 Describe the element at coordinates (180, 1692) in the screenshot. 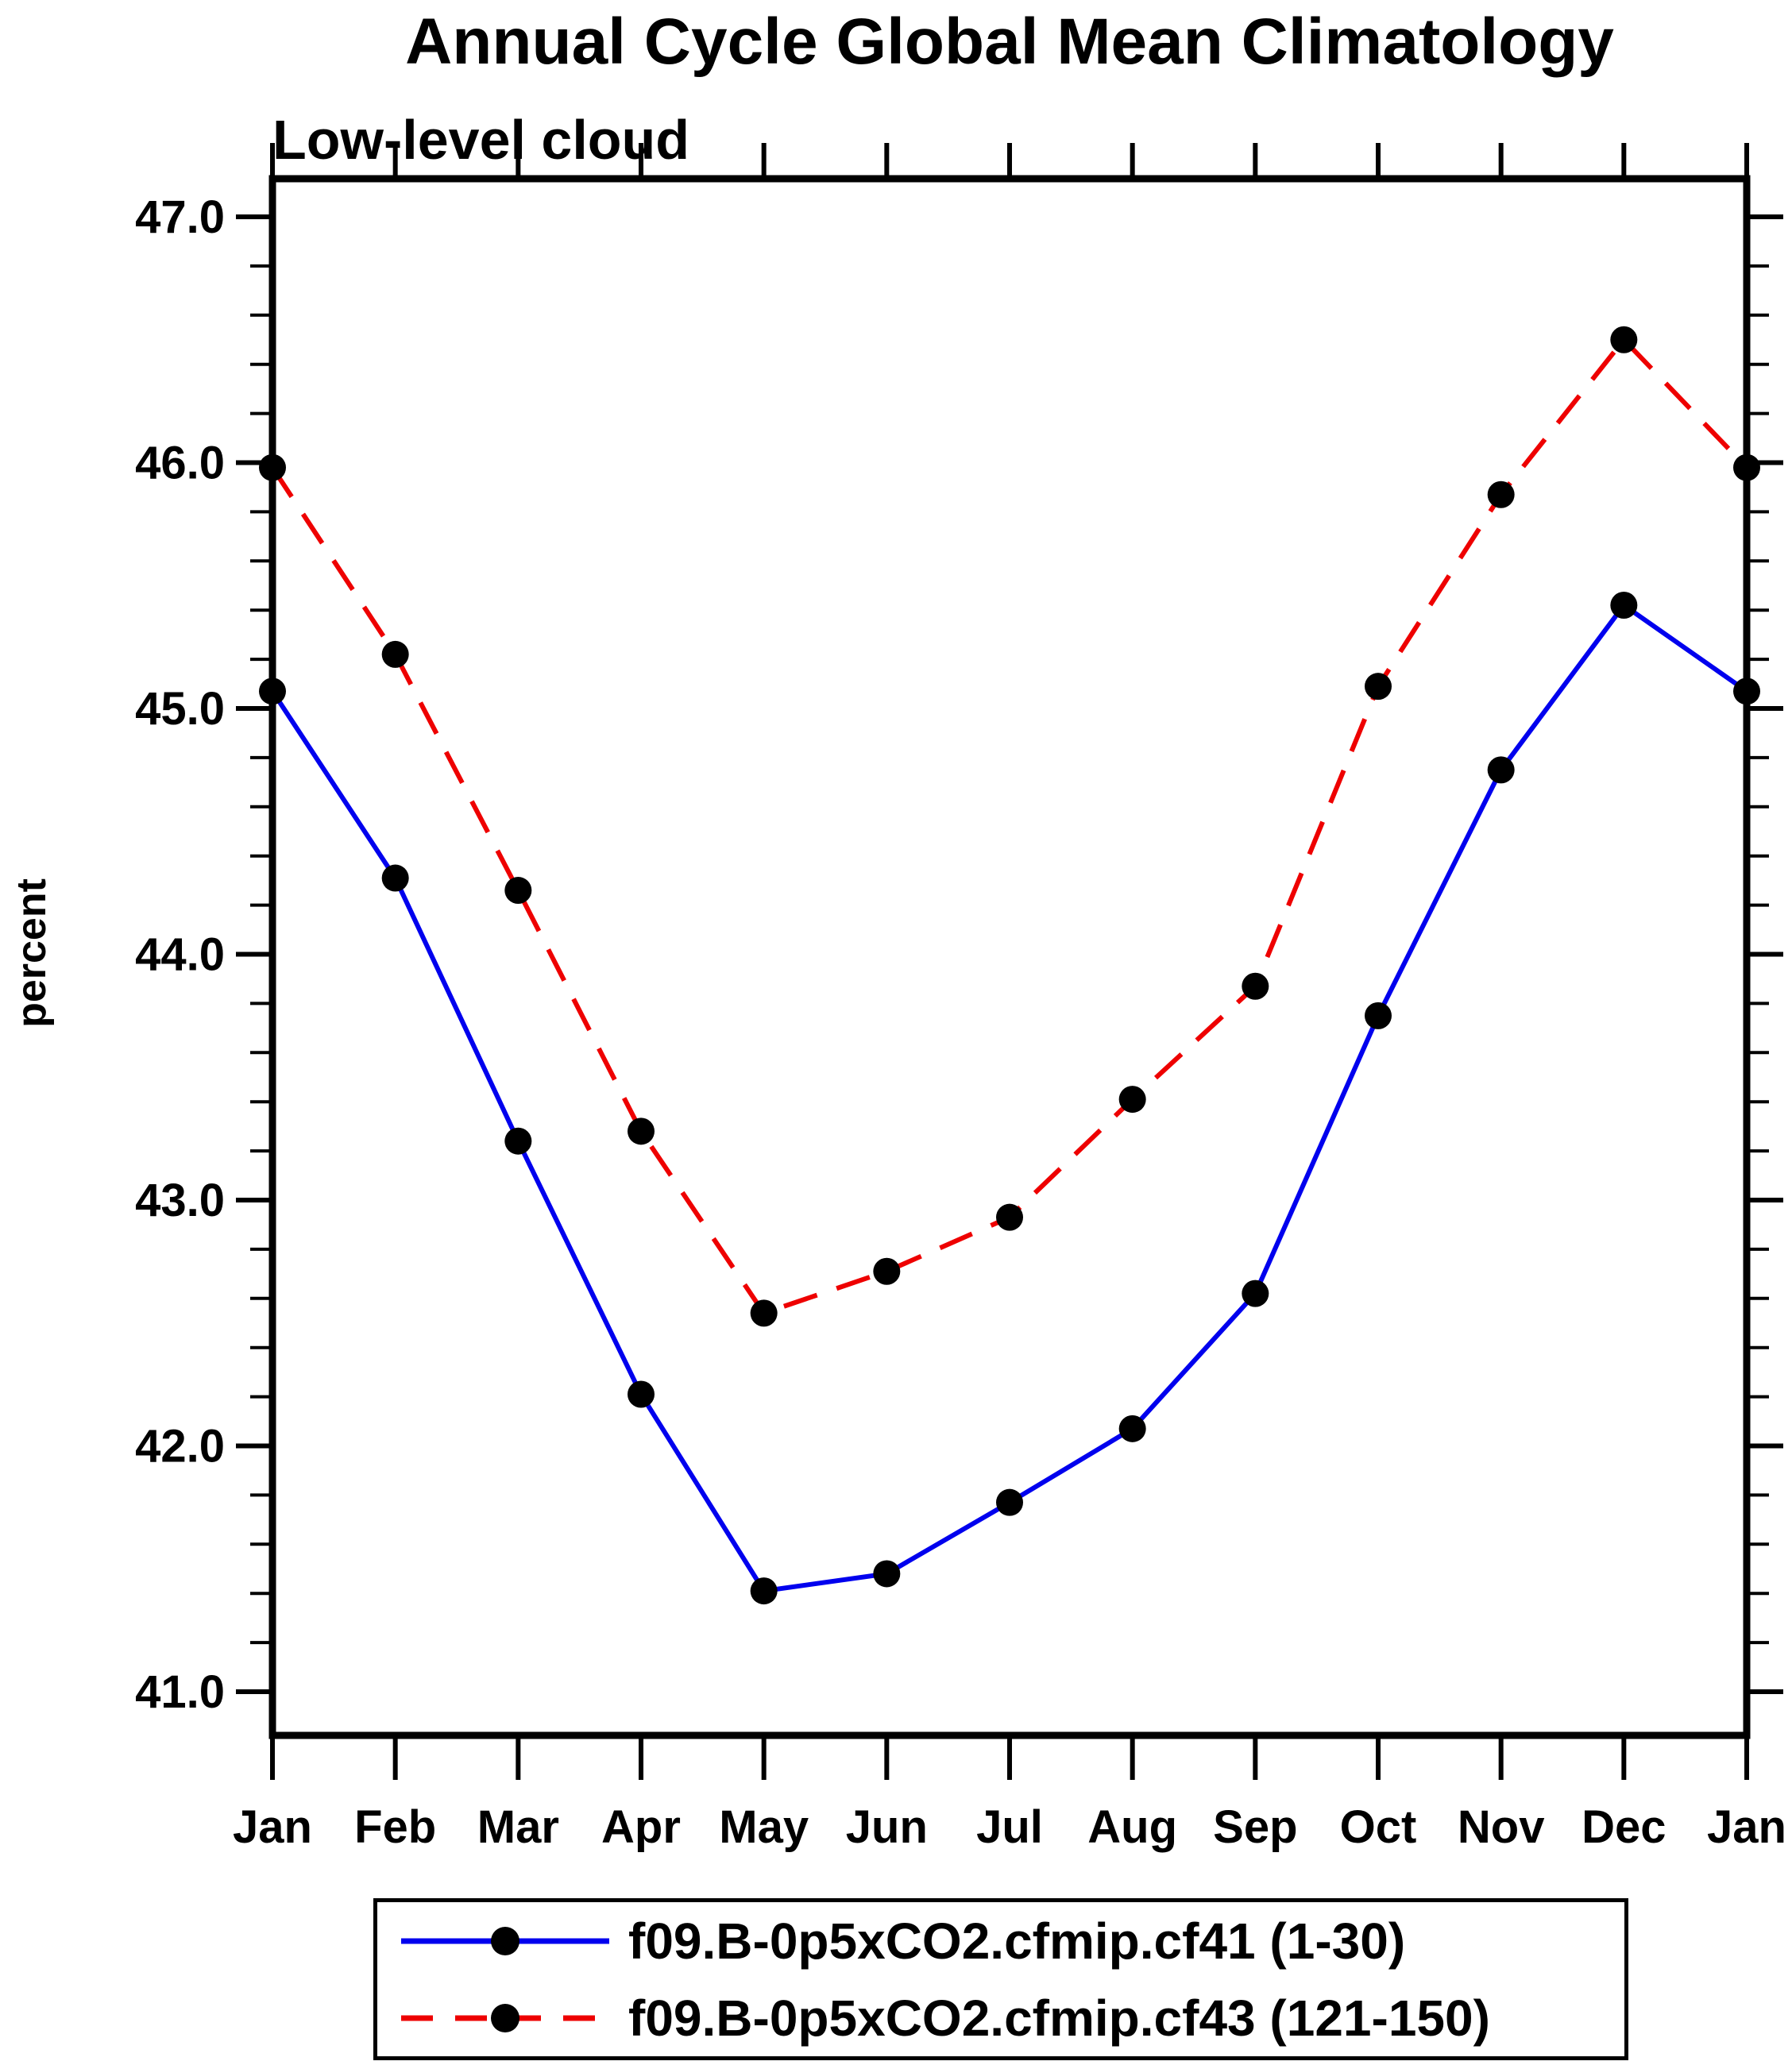

I see `y-tick-label: 41.0` at that location.